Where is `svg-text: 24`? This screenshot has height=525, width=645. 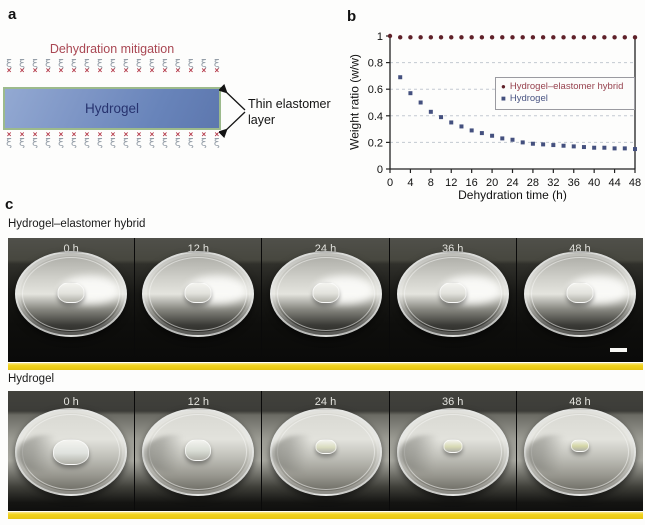 svg-text: 24 is located at coordinates (512, 183).